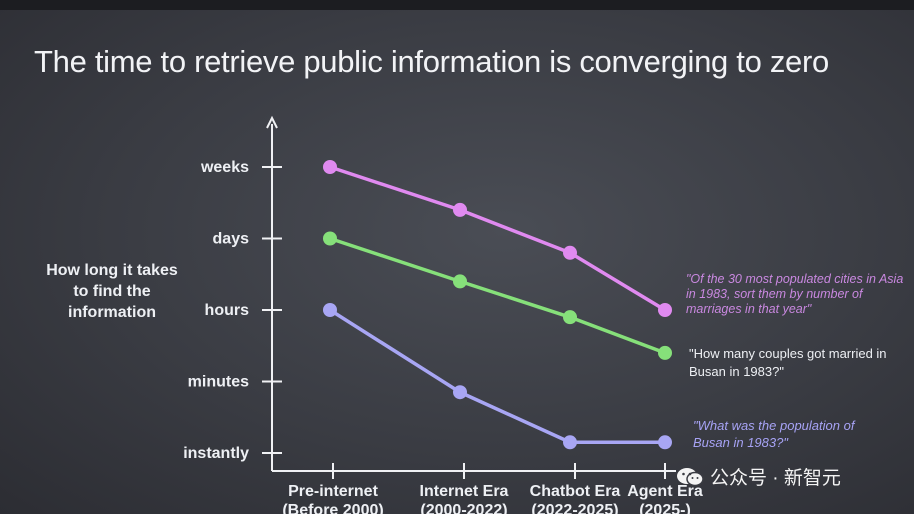  Describe the element at coordinates (690, 476) in the screenshot. I see `wechat-icon` at that location.